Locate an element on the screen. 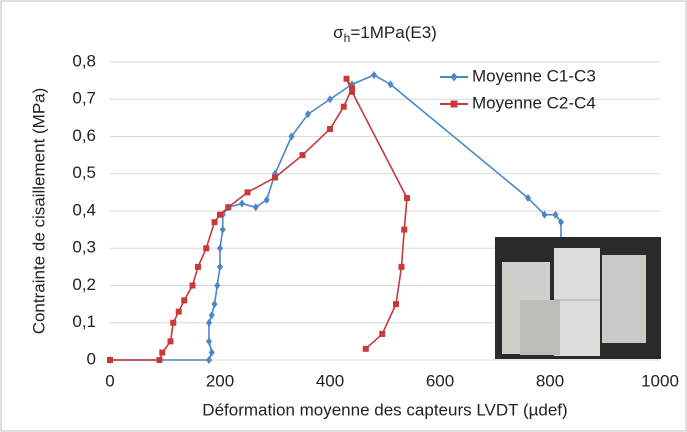 This screenshot has height=432, width=687. x-tick-label: 600 is located at coordinates (440, 380).